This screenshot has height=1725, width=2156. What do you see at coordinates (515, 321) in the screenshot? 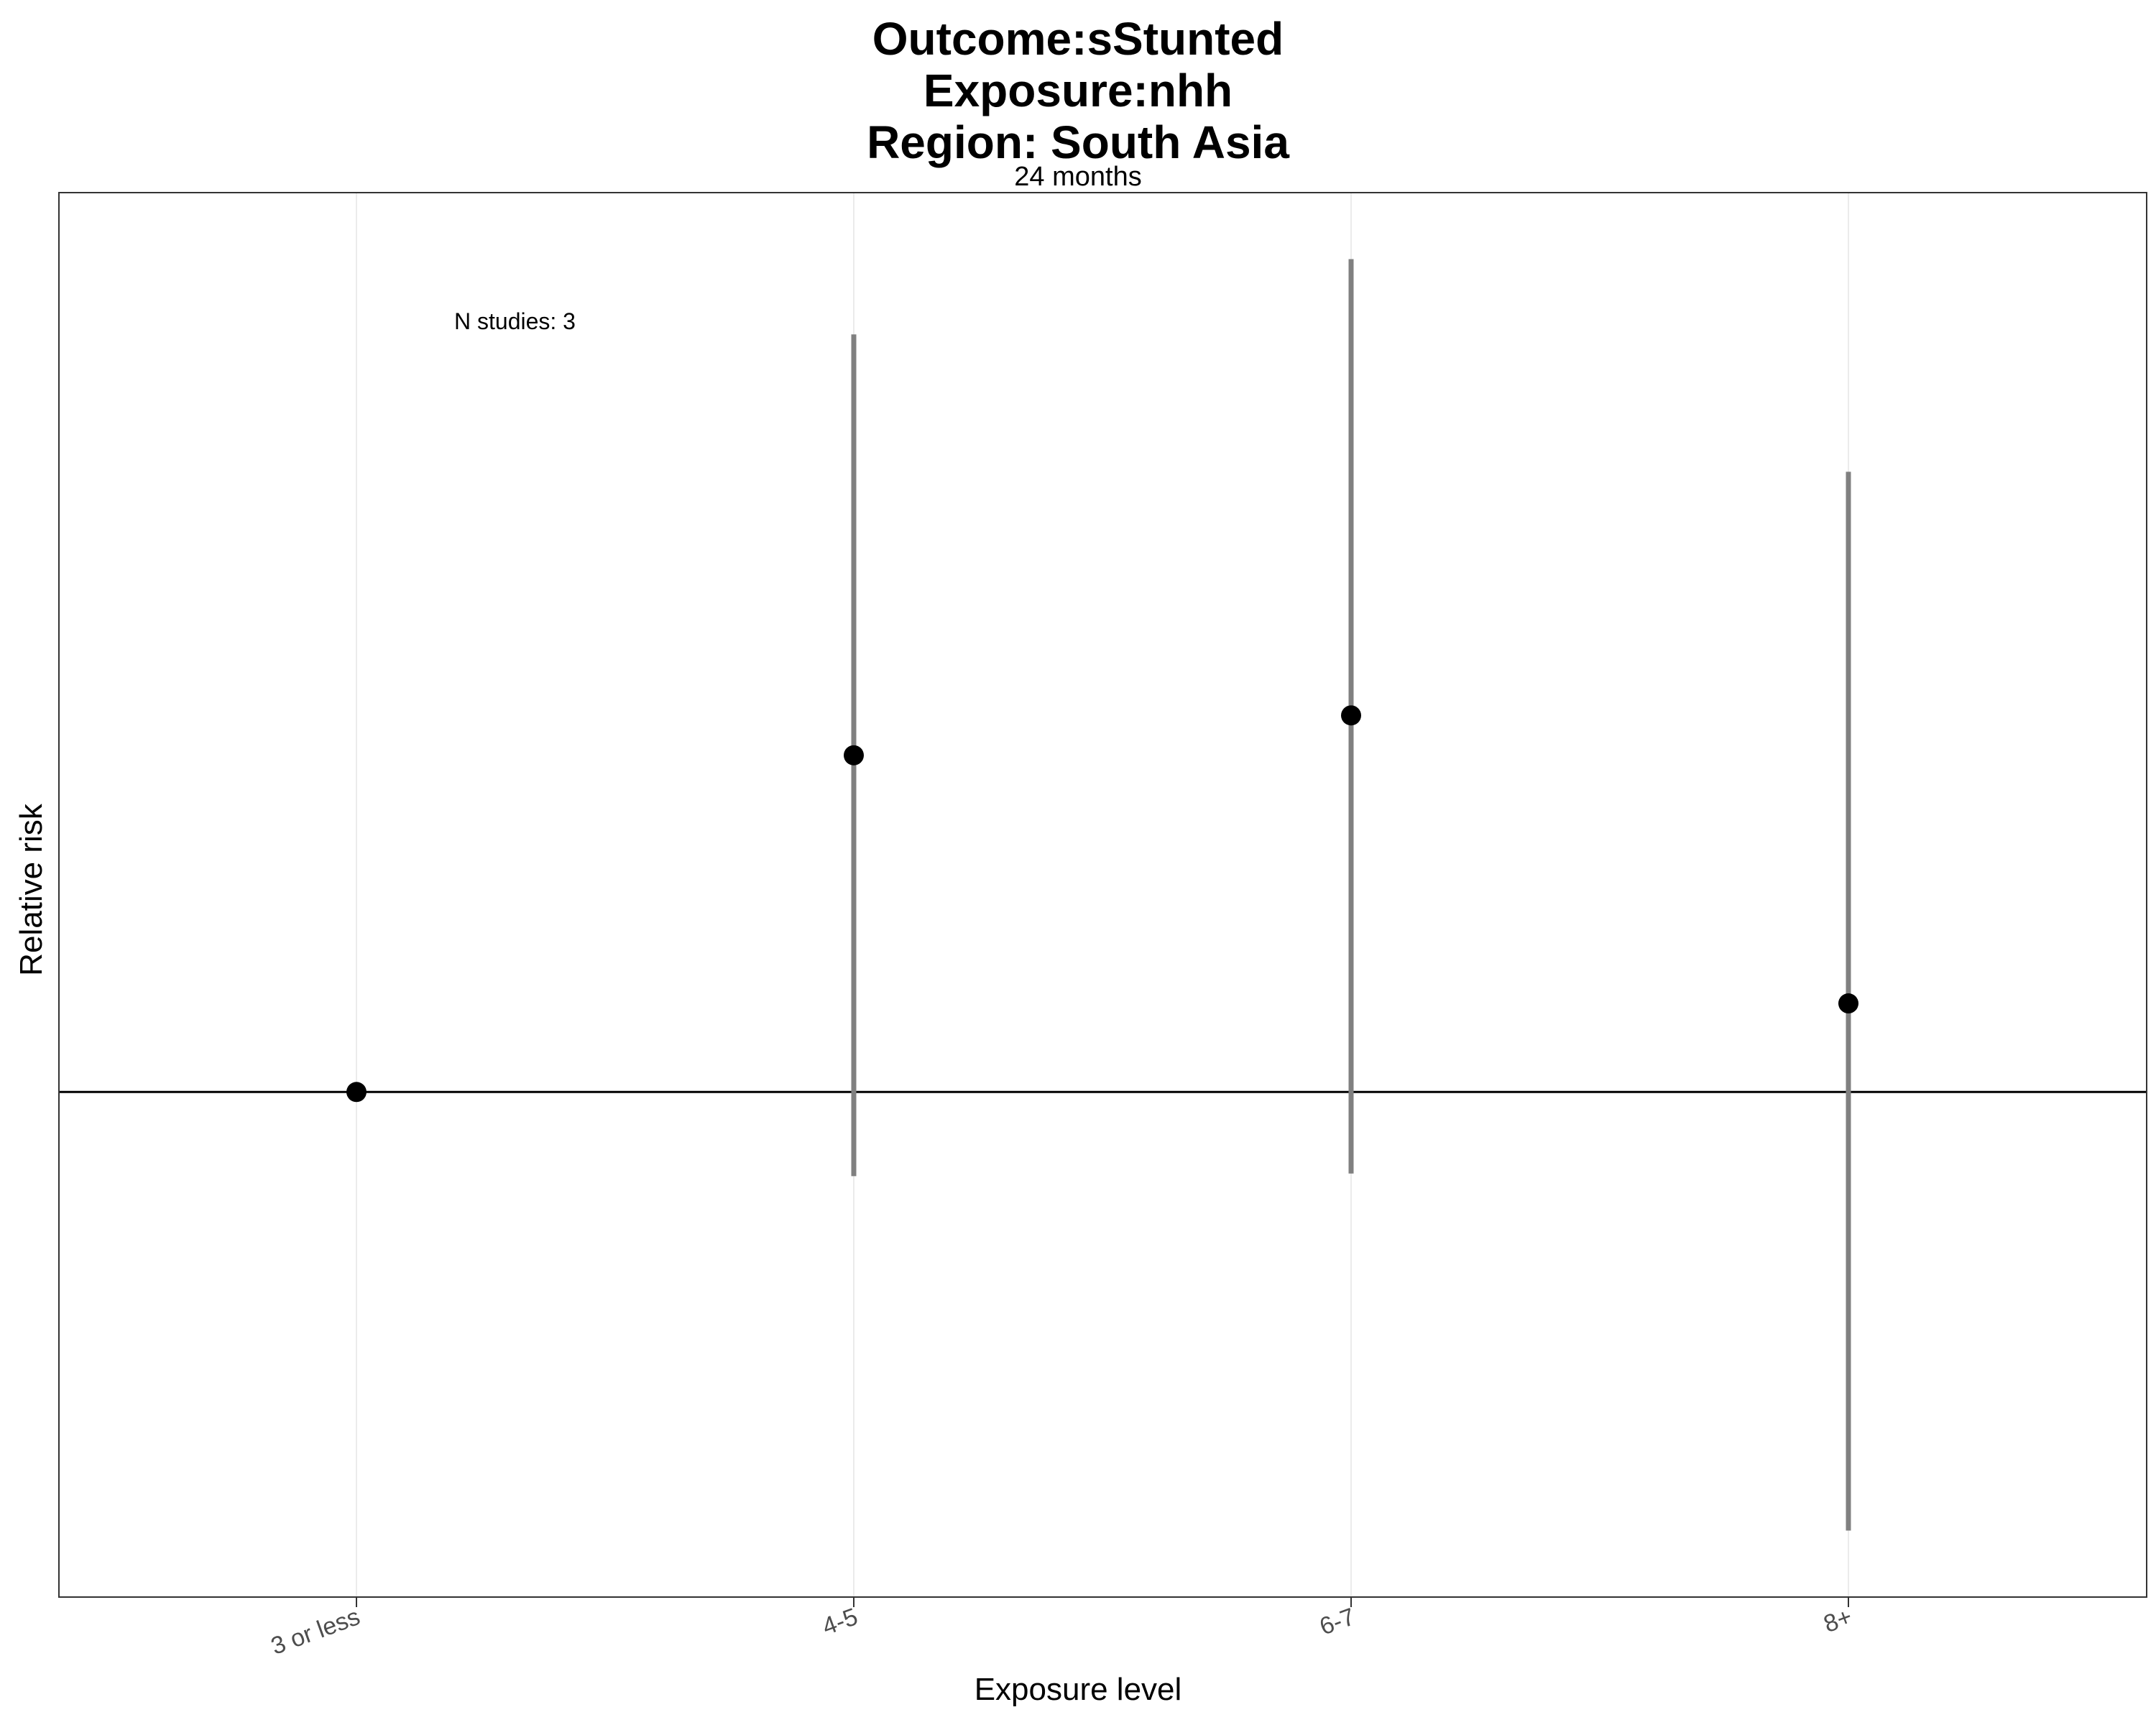
I see `studies-annotation: N studies: 3` at bounding box center [515, 321].